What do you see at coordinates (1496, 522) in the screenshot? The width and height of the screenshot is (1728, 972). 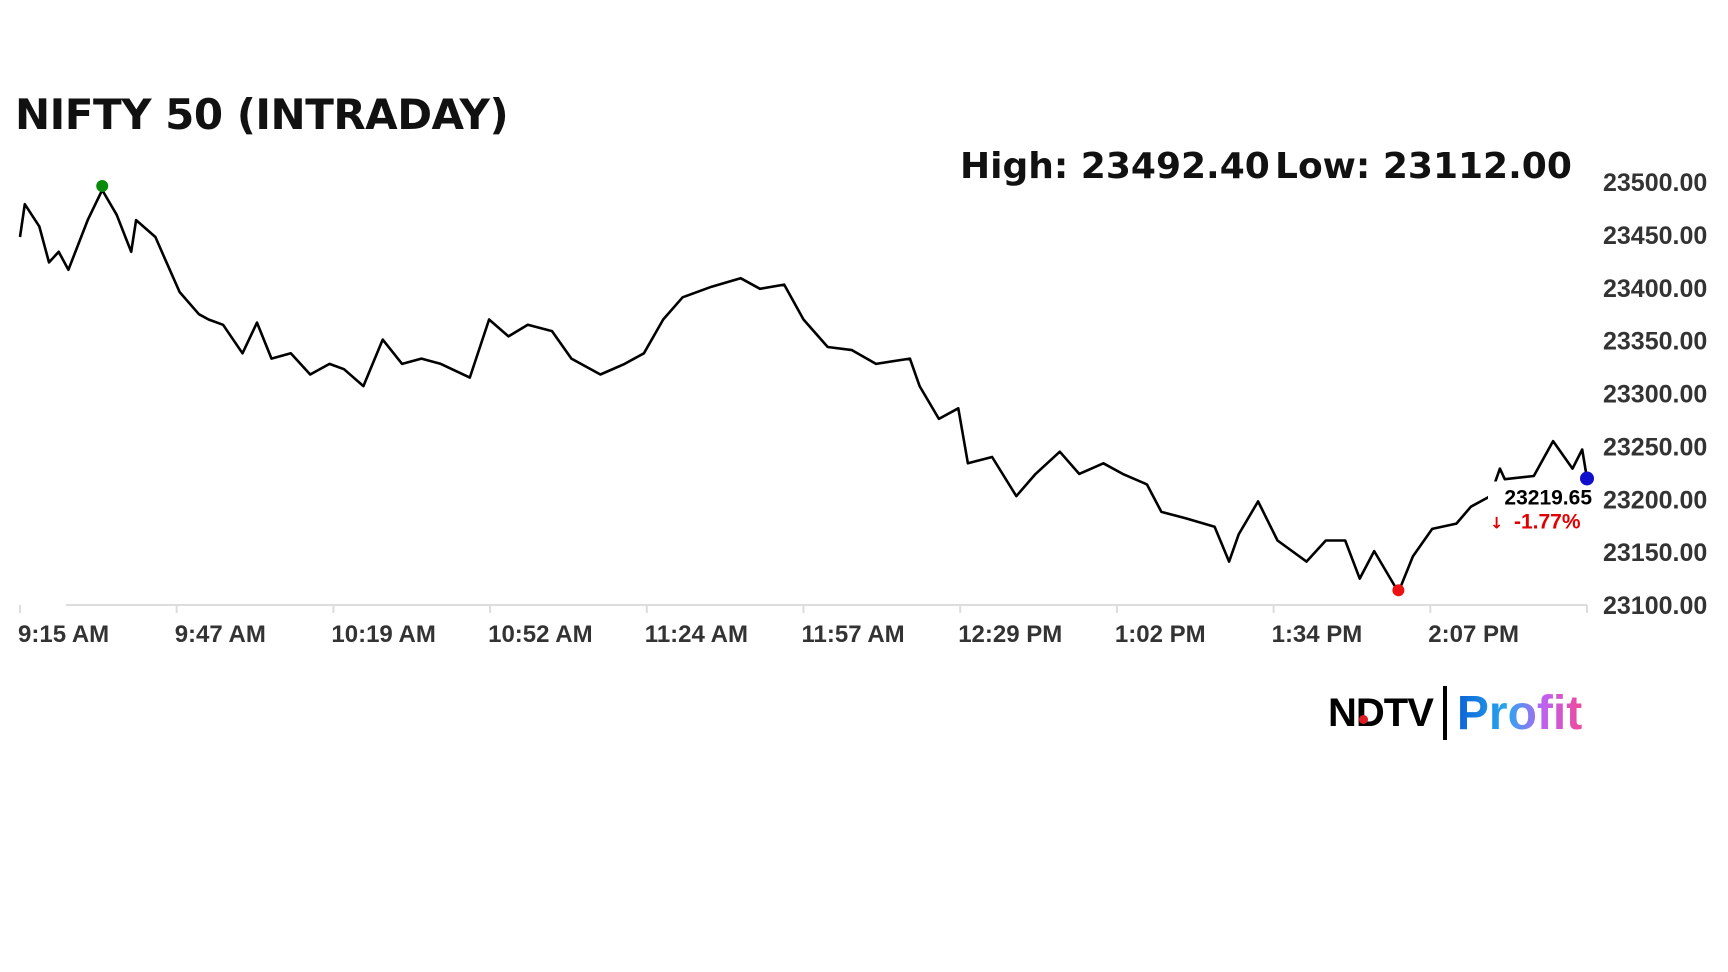 I see `down-arrow-icon: ↓` at bounding box center [1496, 522].